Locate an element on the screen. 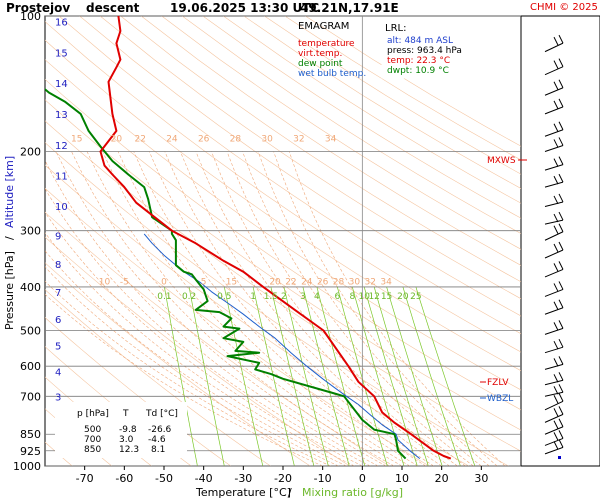 The width and height of the screenshot is (600, 504). xlabel-temp: Temperature [°C] is located at coordinates (243, 492).